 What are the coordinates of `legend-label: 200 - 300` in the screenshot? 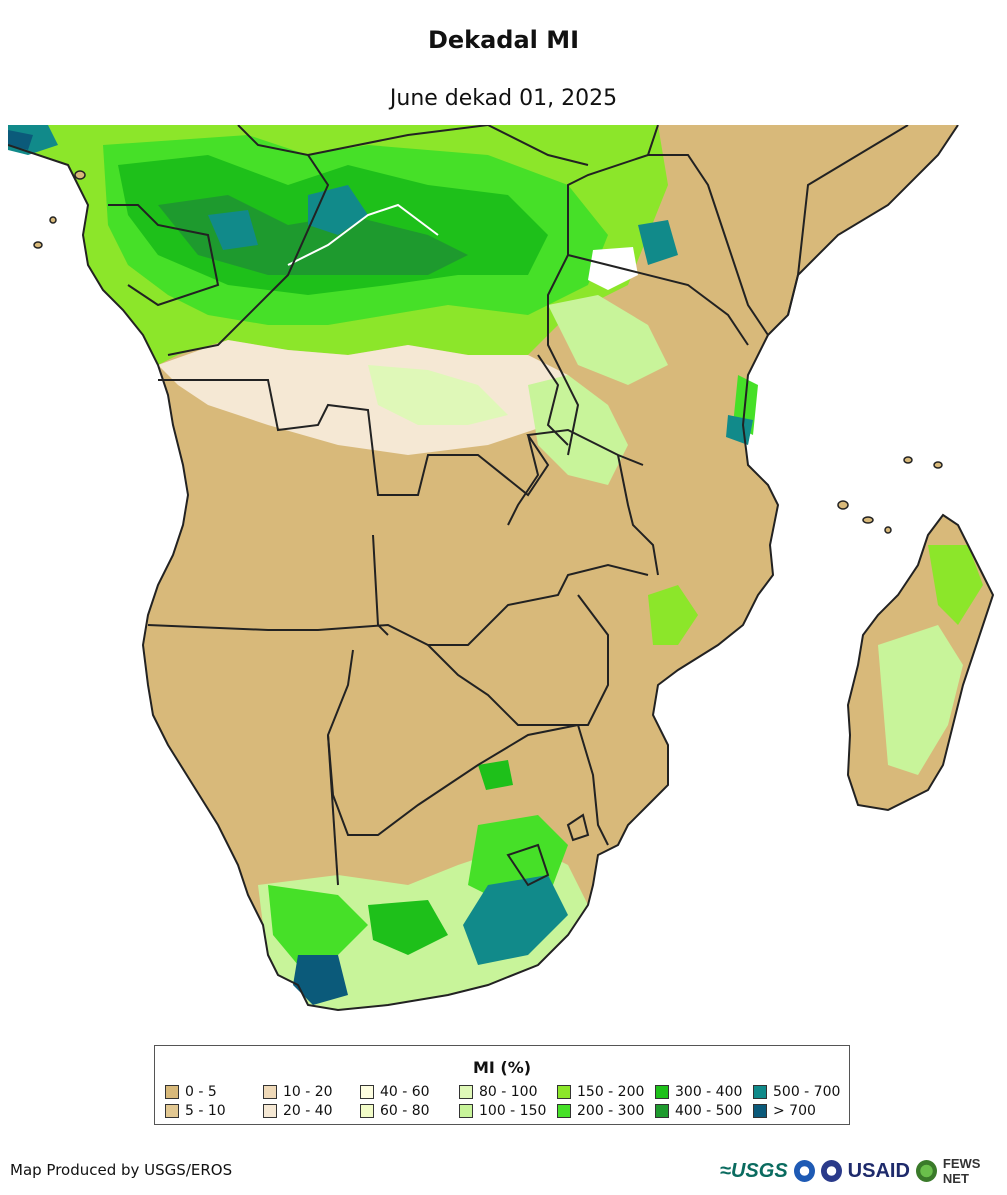 It's located at (611, 1111).